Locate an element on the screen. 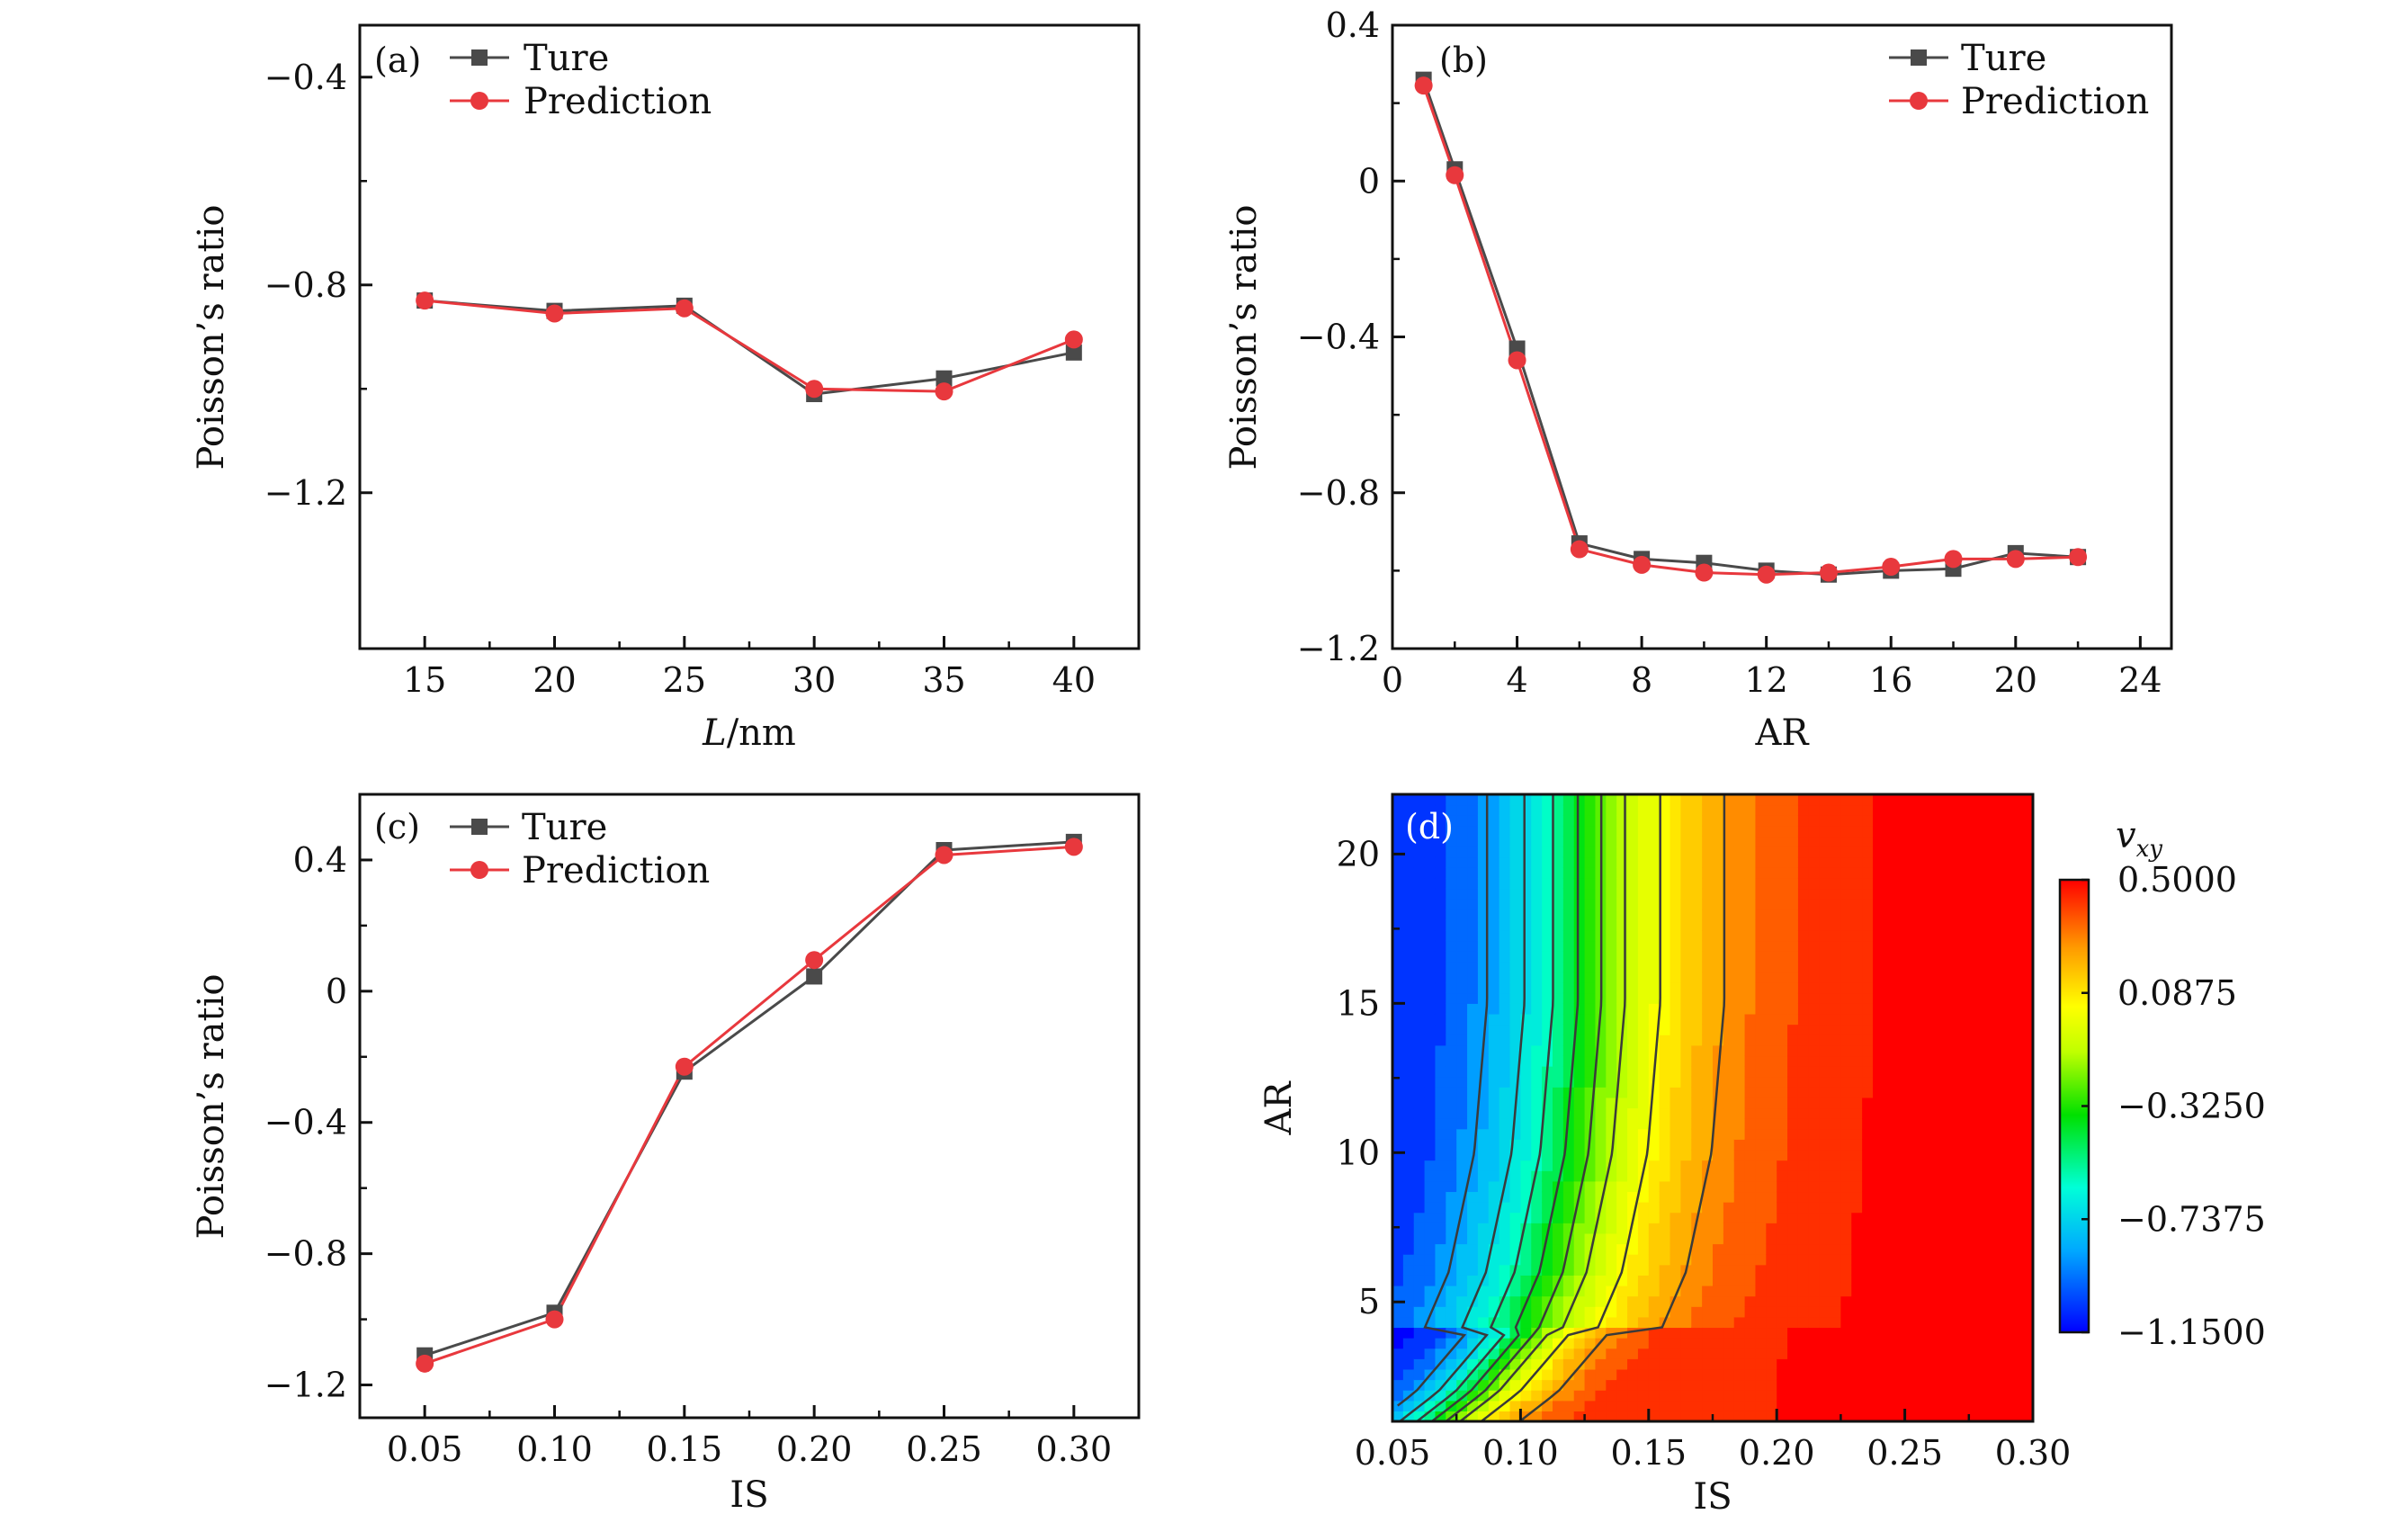  x-tick-label: 20 is located at coordinates (2015, 680).